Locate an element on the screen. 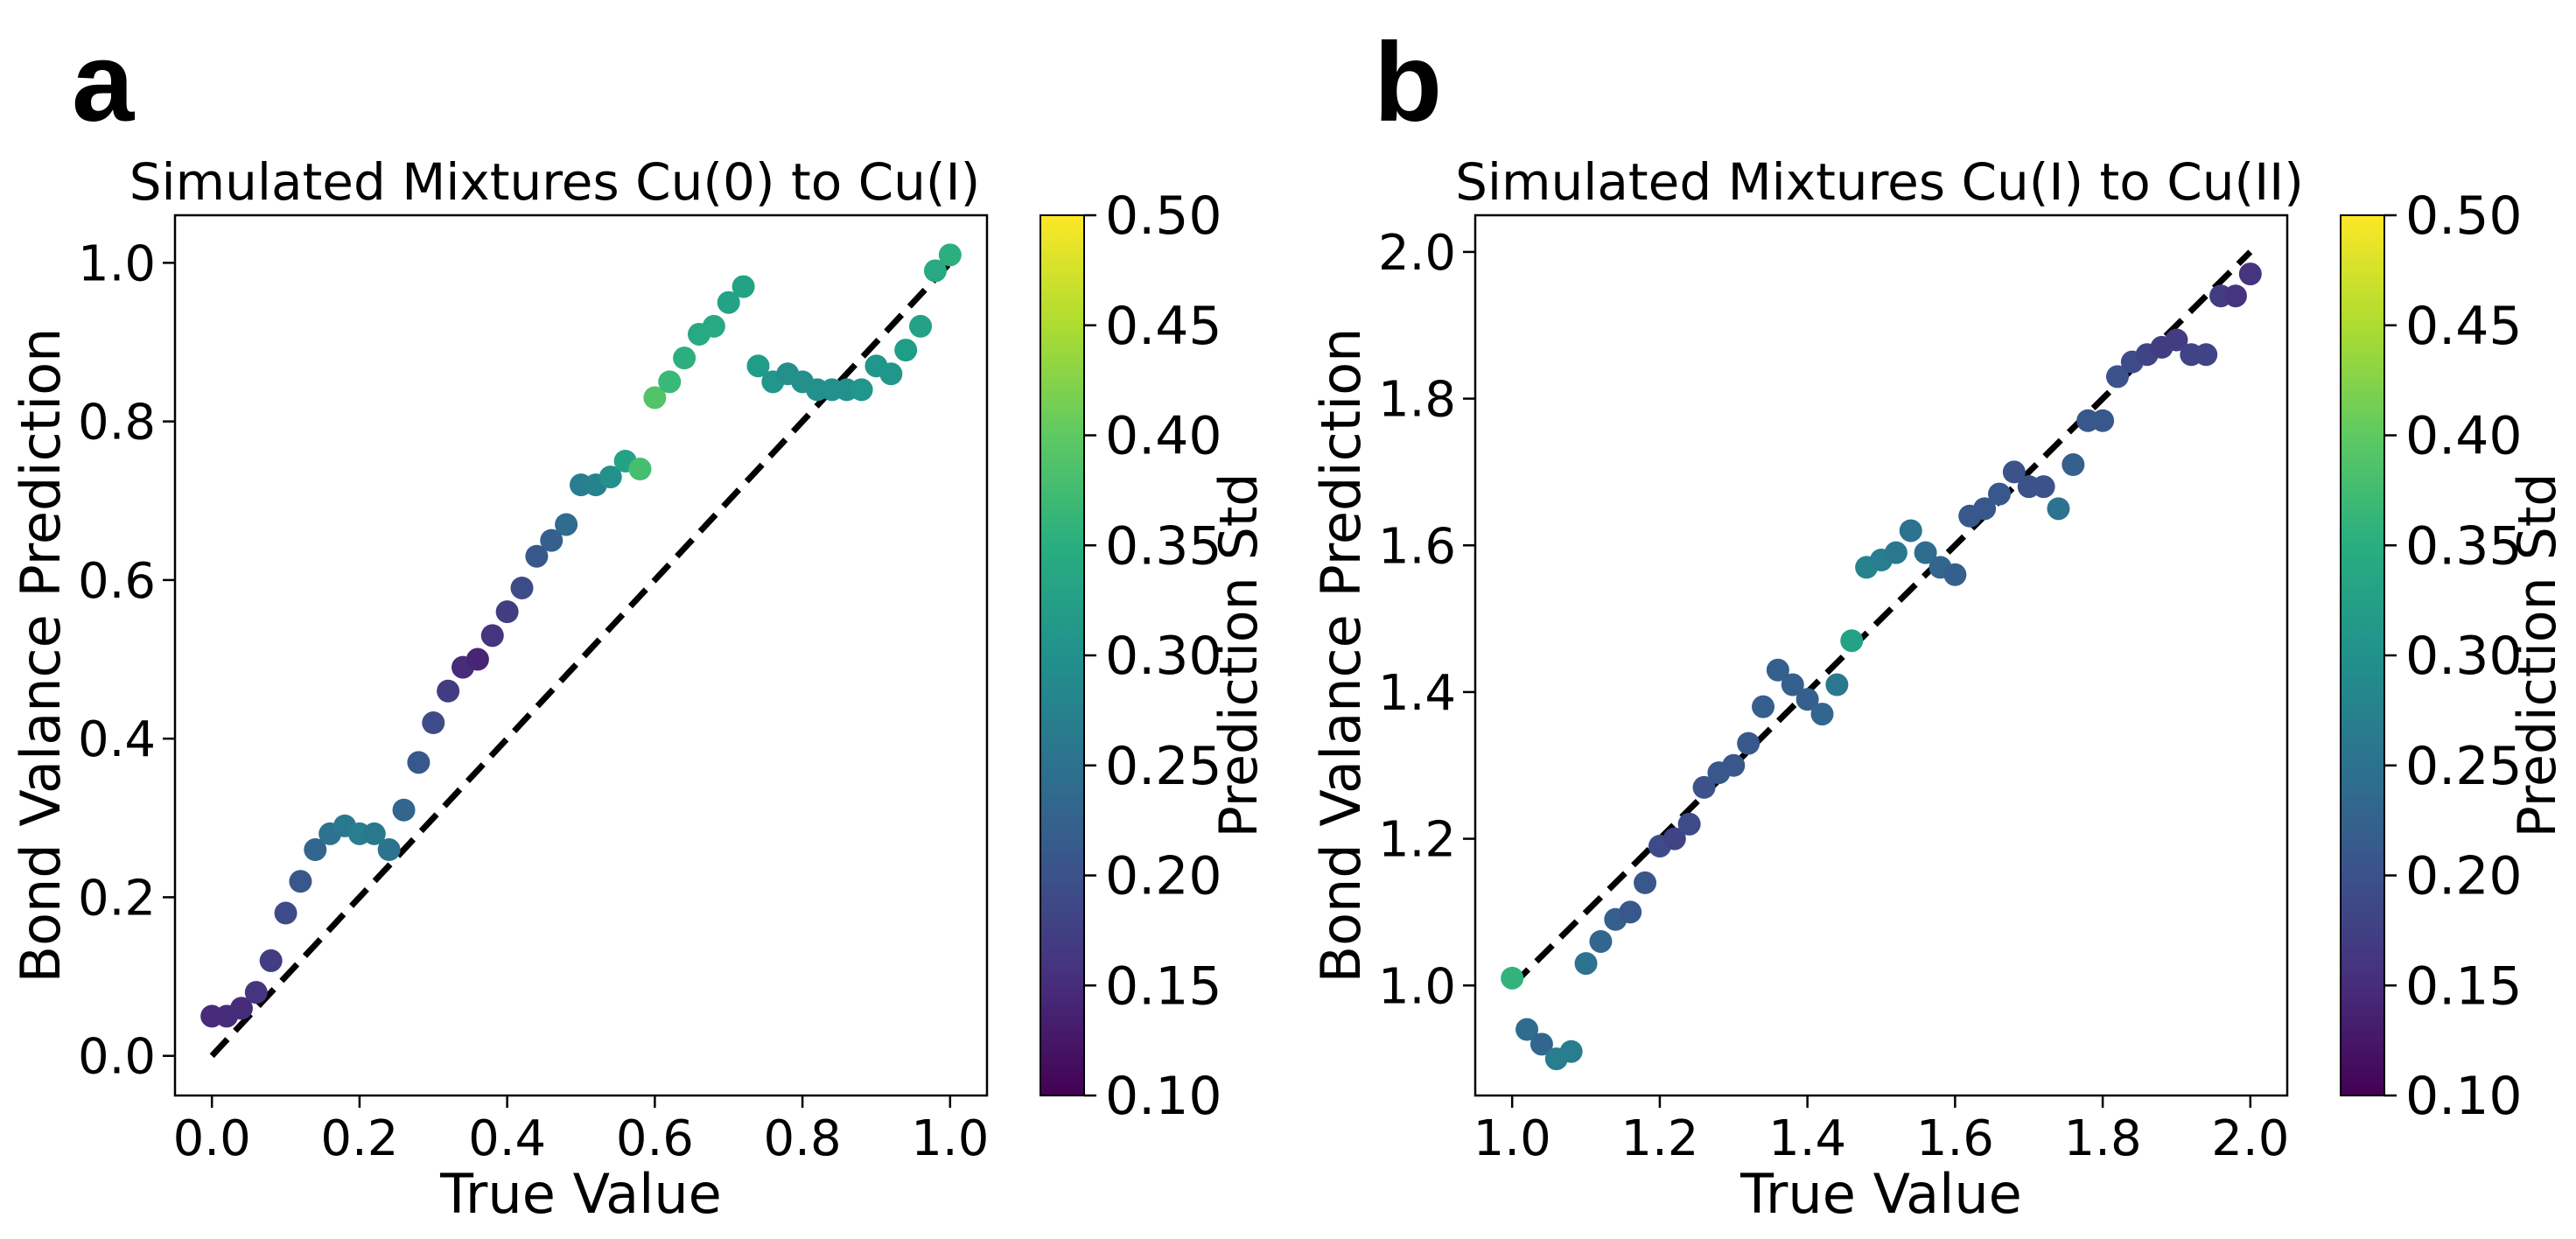 This screenshot has width=2576, height=1239. y-axis-label-a: Bond Valance Prediction is located at coordinates (41, 656).